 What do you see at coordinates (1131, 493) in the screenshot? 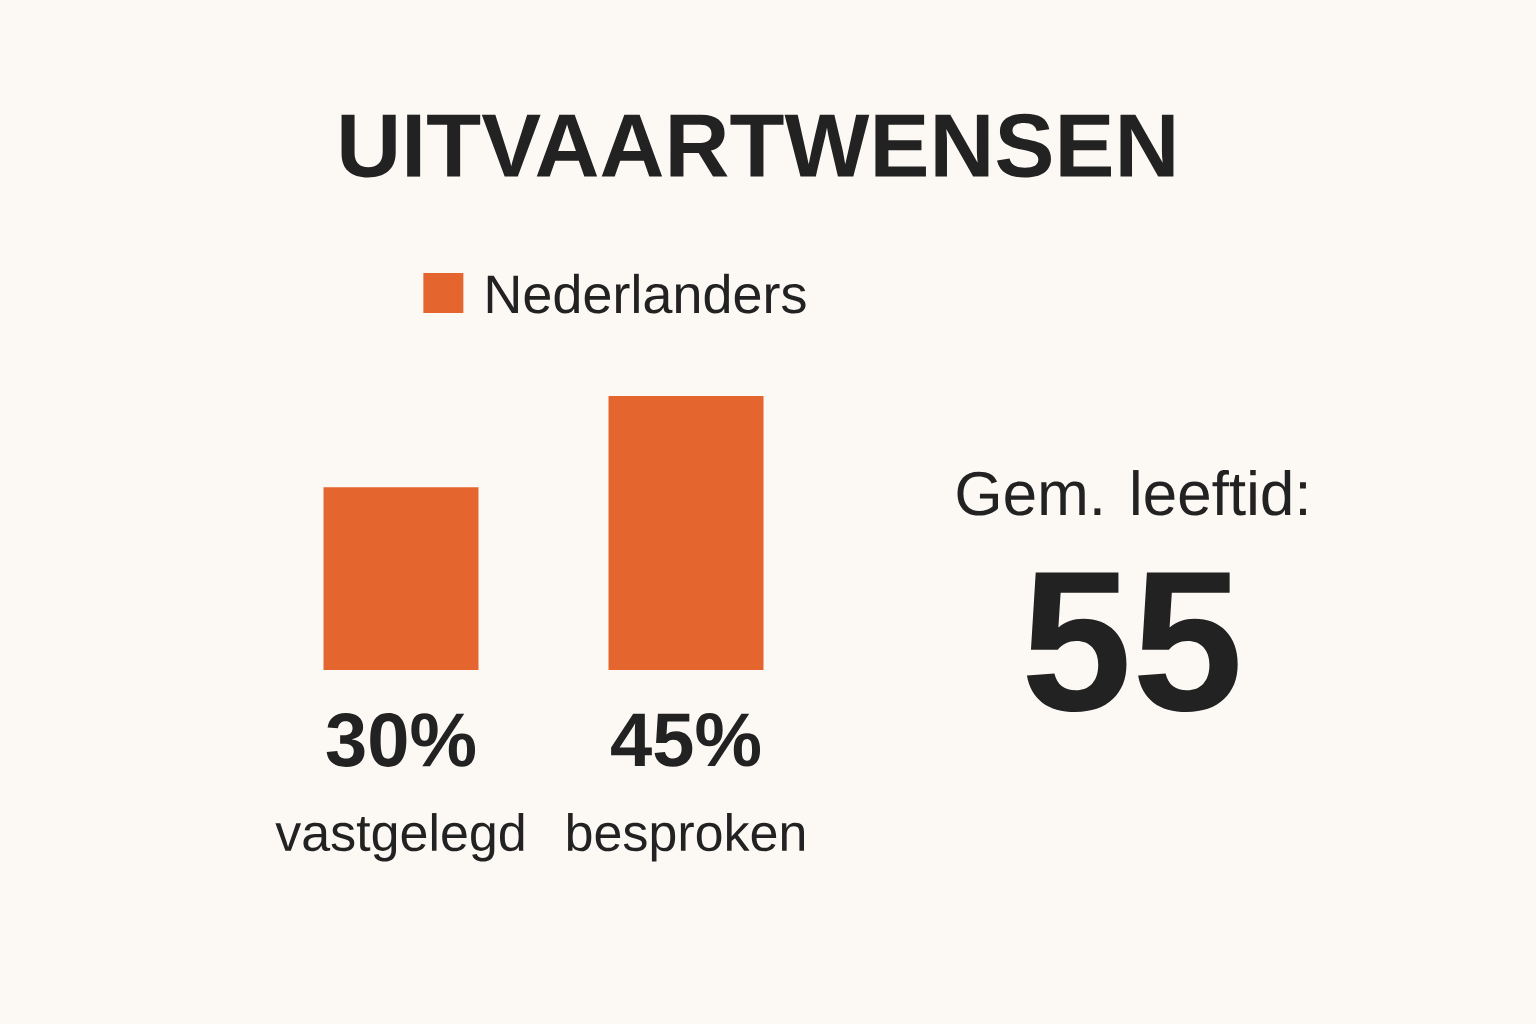
I see `text: Gem. leeftid:` at bounding box center [1131, 493].